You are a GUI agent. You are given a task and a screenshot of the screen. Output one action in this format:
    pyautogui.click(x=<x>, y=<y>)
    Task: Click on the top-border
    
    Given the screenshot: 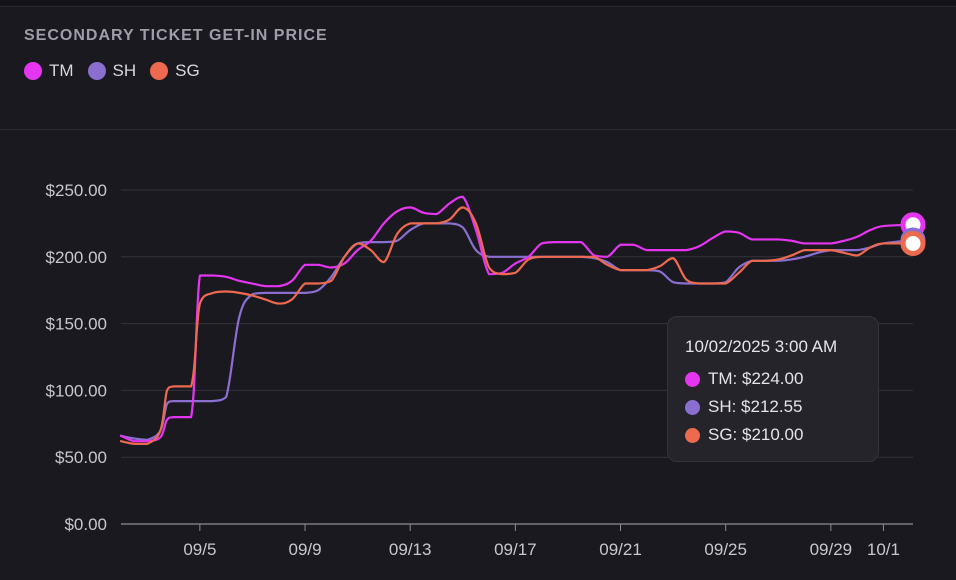 What is the action you would take?
    pyautogui.click(x=478, y=3)
    